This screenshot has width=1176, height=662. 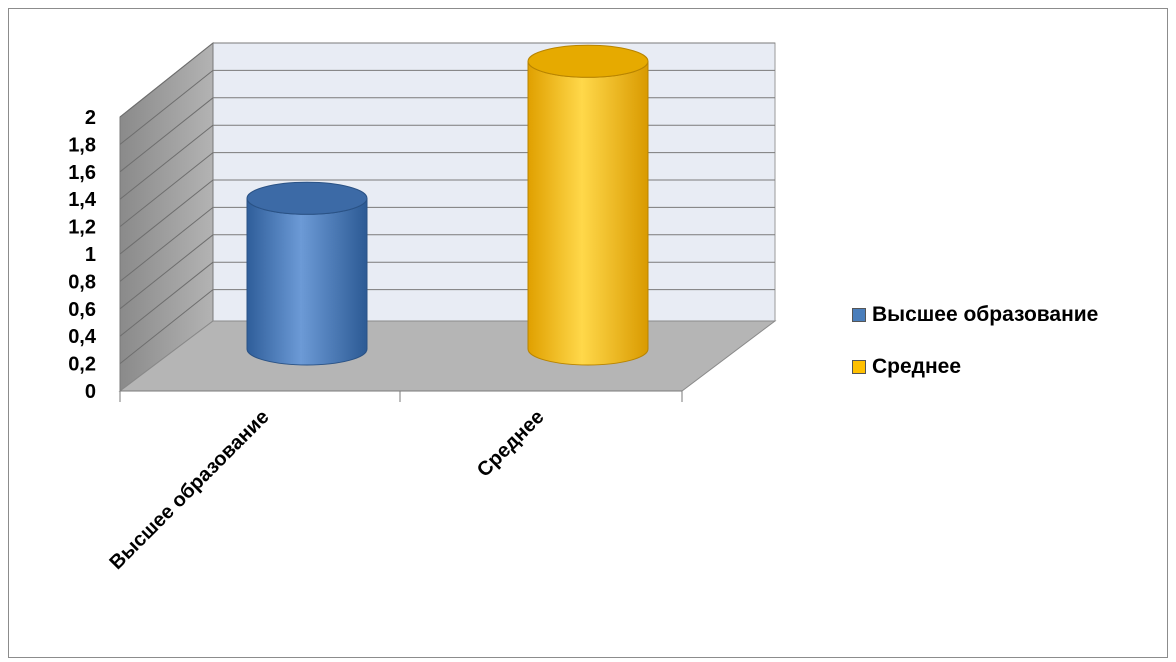 What do you see at coordinates (190, 490) in the screenshot?
I see `x-tick-label: Высшее образование` at bounding box center [190, 490].